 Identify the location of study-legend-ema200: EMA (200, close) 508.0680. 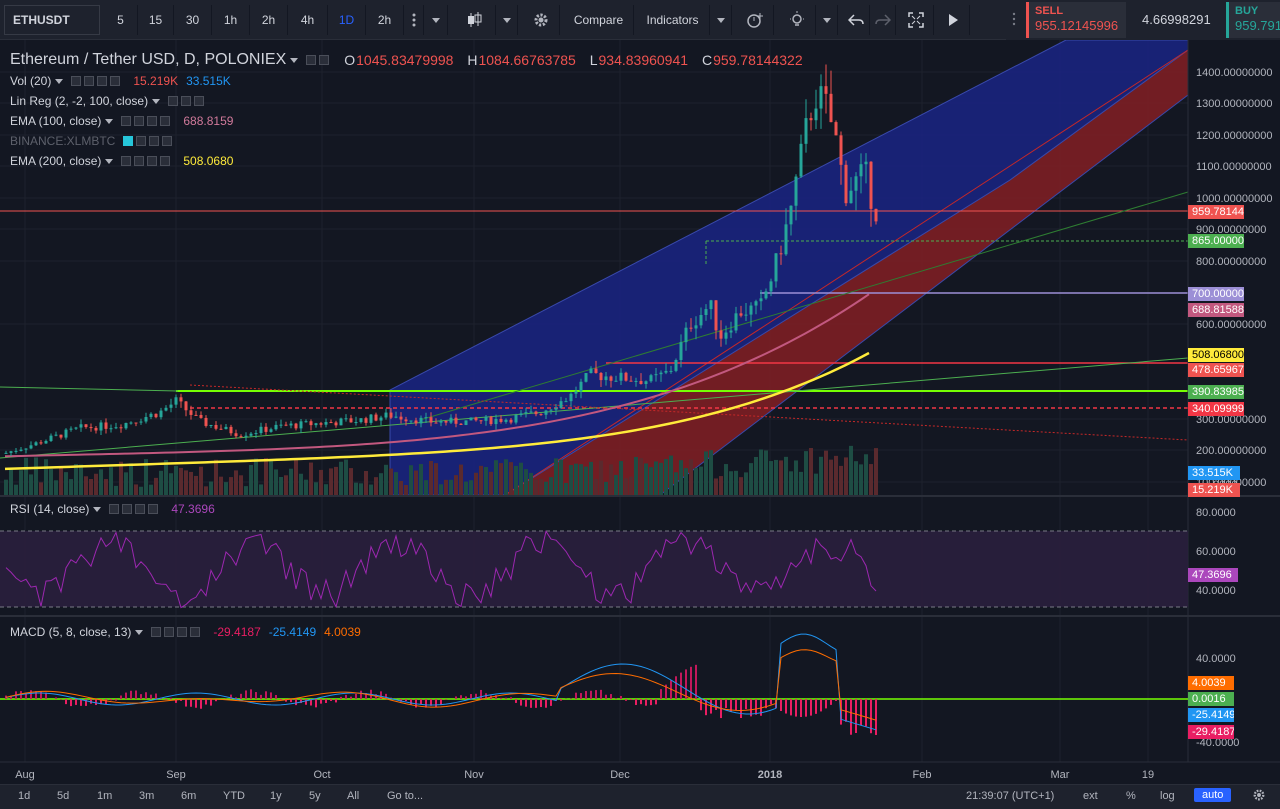
(121, 161).